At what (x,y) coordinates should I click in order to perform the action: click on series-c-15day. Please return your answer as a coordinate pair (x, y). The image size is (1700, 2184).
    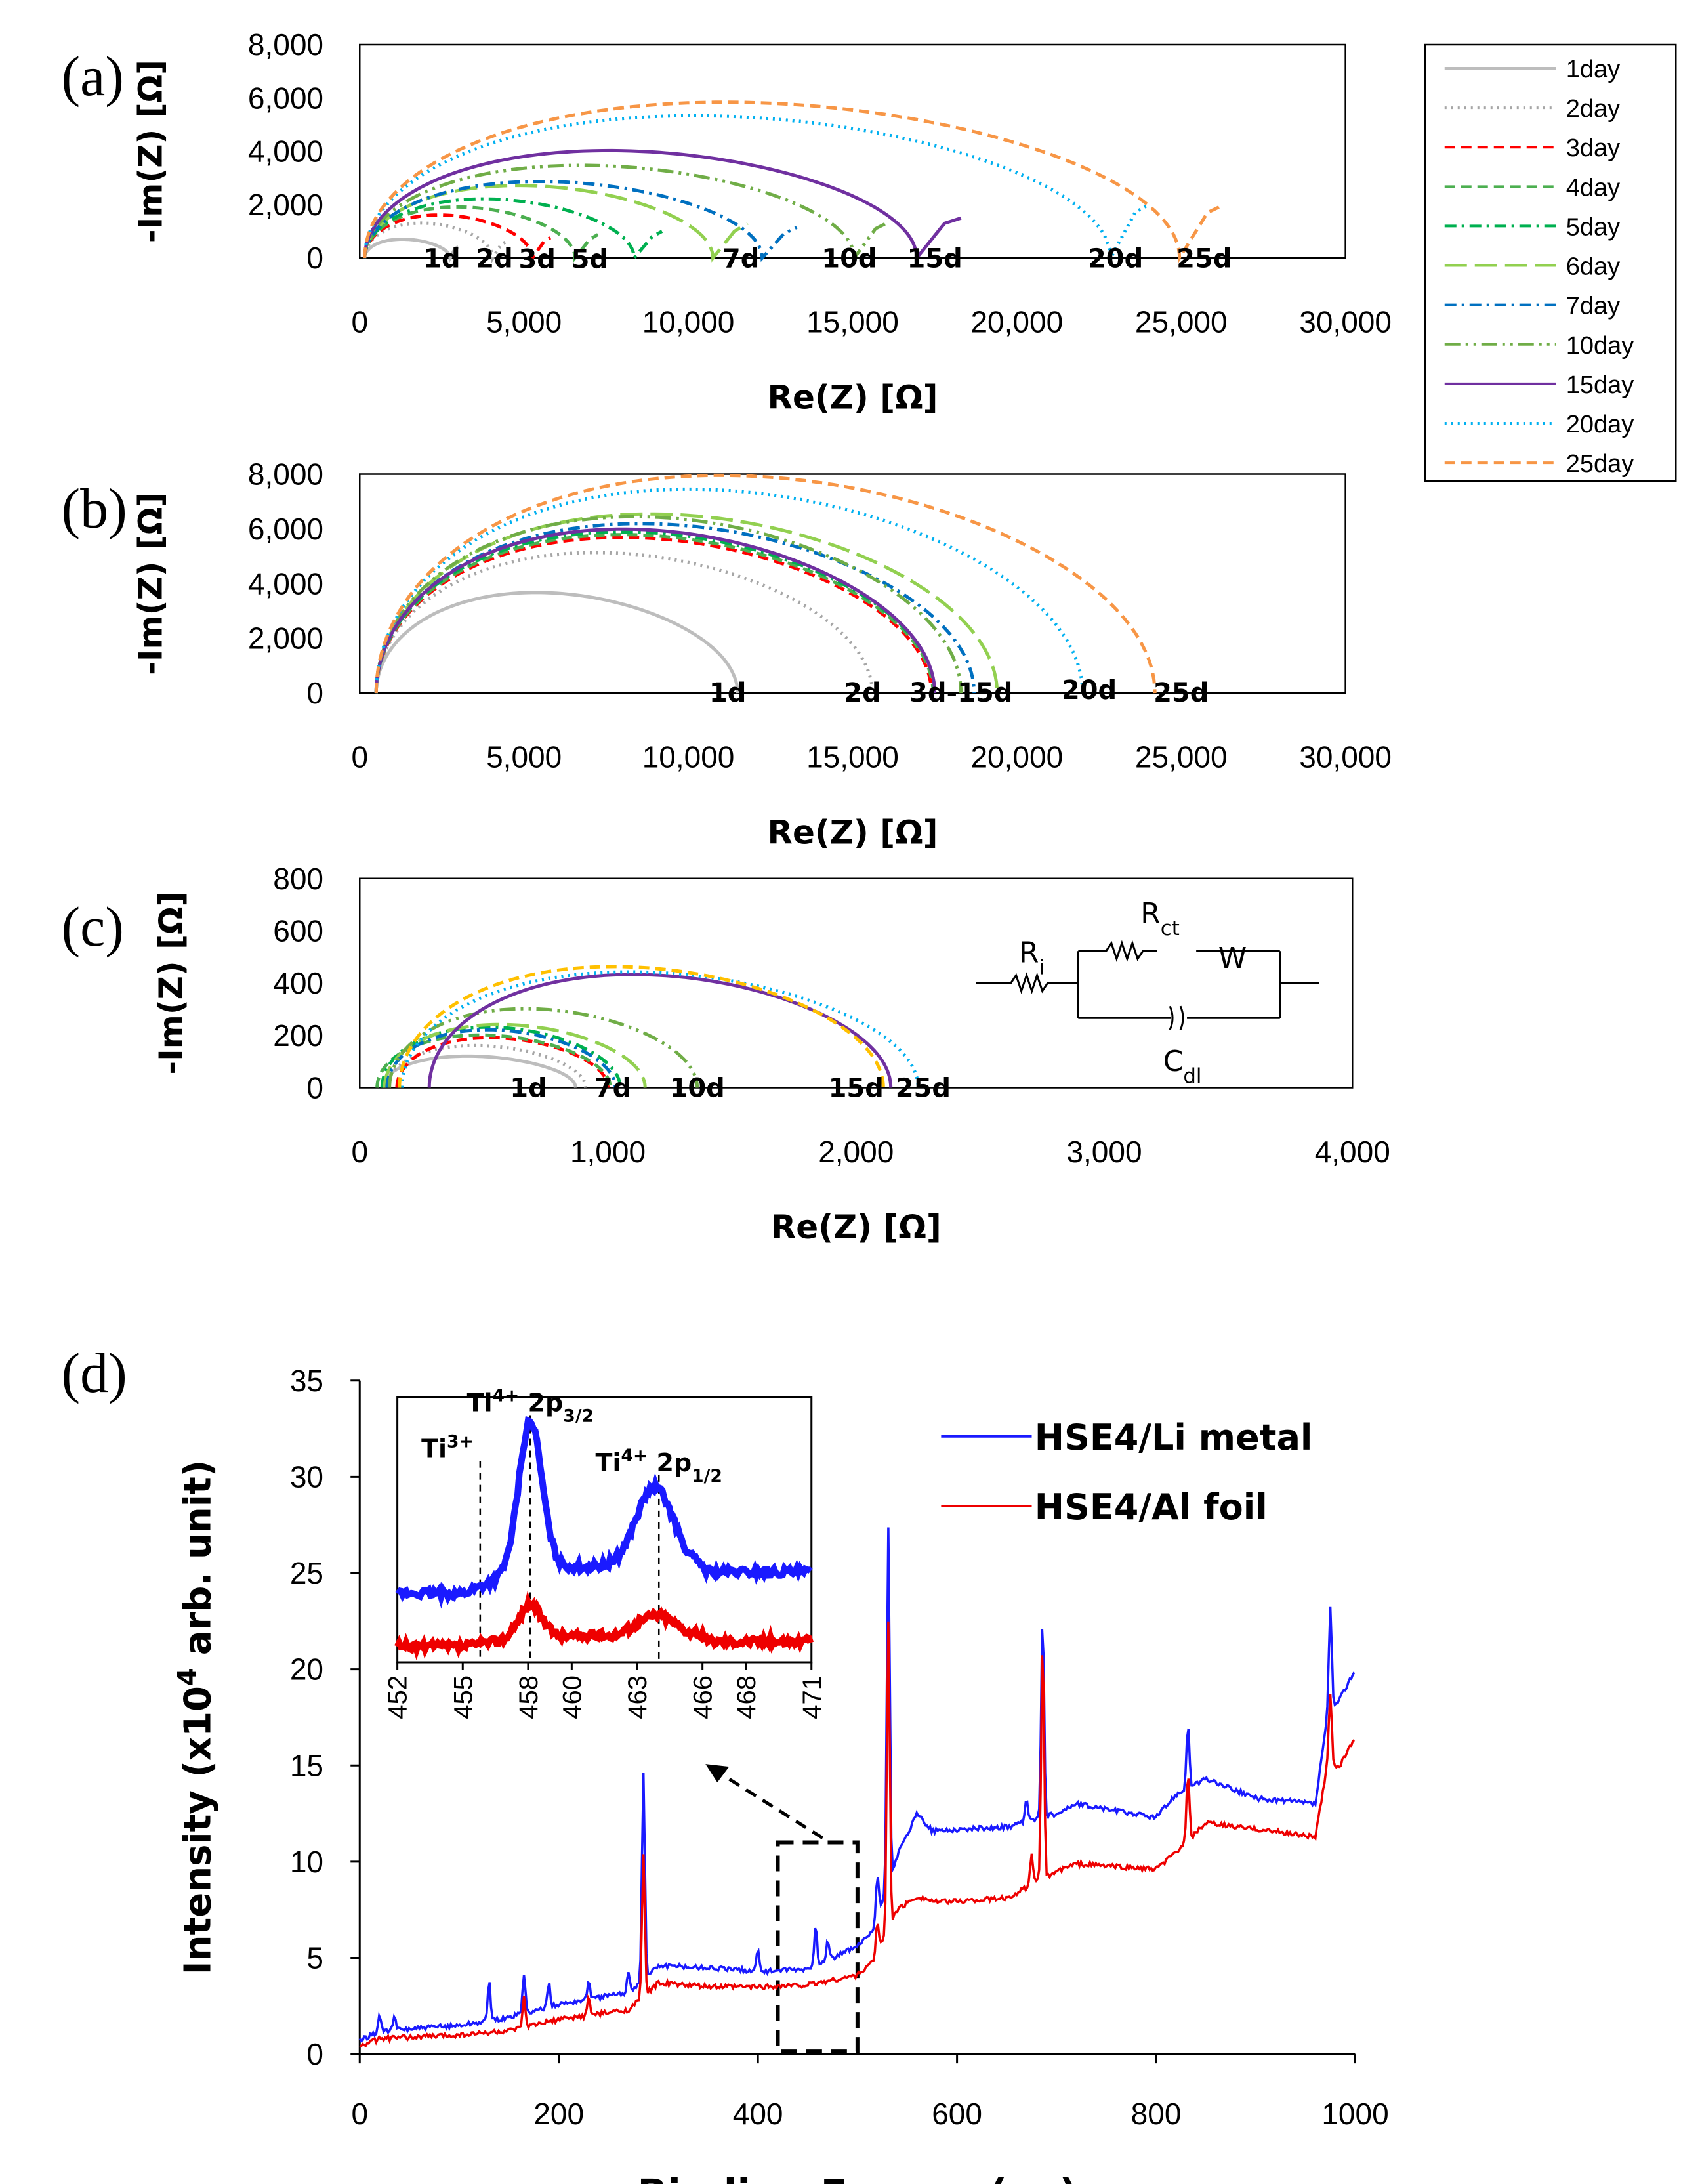
    Looking at the image, I should click on (660, 1030).